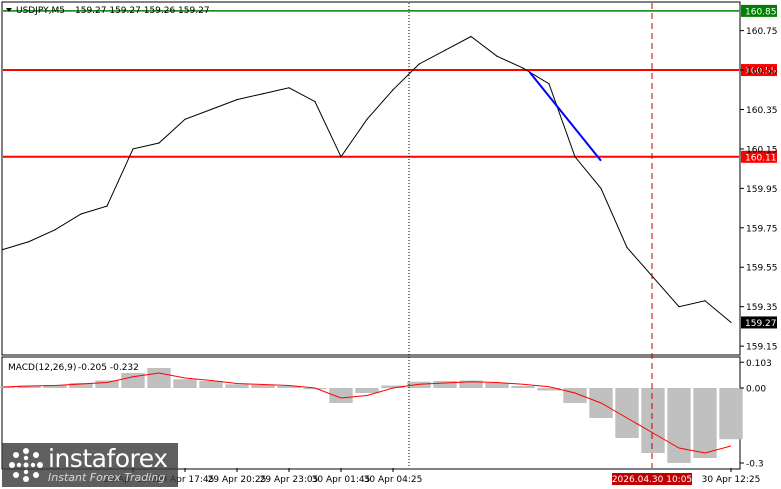  I want to click on current-price-box, so click(759, 322).